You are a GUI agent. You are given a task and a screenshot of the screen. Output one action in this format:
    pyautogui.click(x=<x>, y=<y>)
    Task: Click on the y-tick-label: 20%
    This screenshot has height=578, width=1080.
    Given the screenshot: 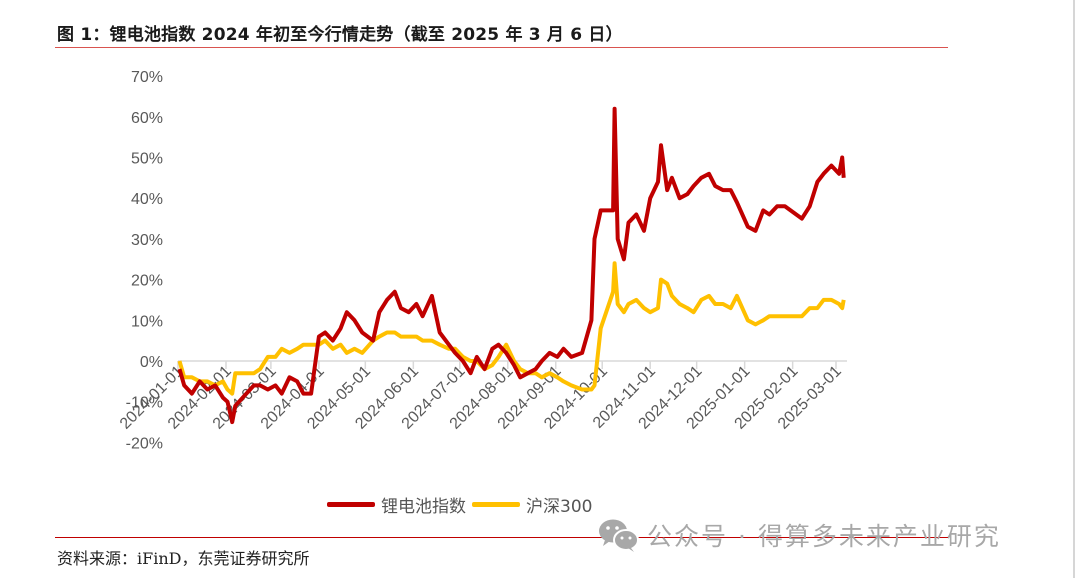 What is the action you would take?
    pyautogui.click(x=147, y=281)
    